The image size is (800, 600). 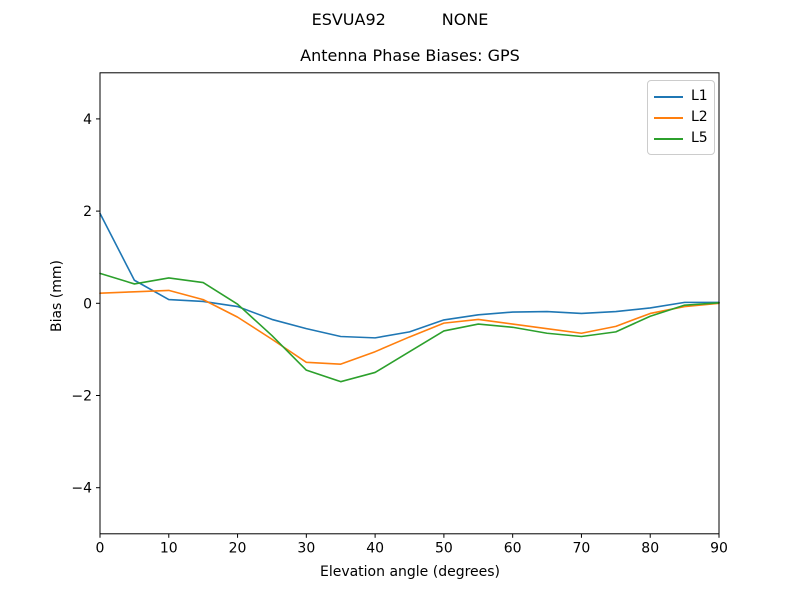 What do you see at coordinates (699, 138) in the screenshot?
I see `legend-label-l5: L5` at bounding box center [699, 138].